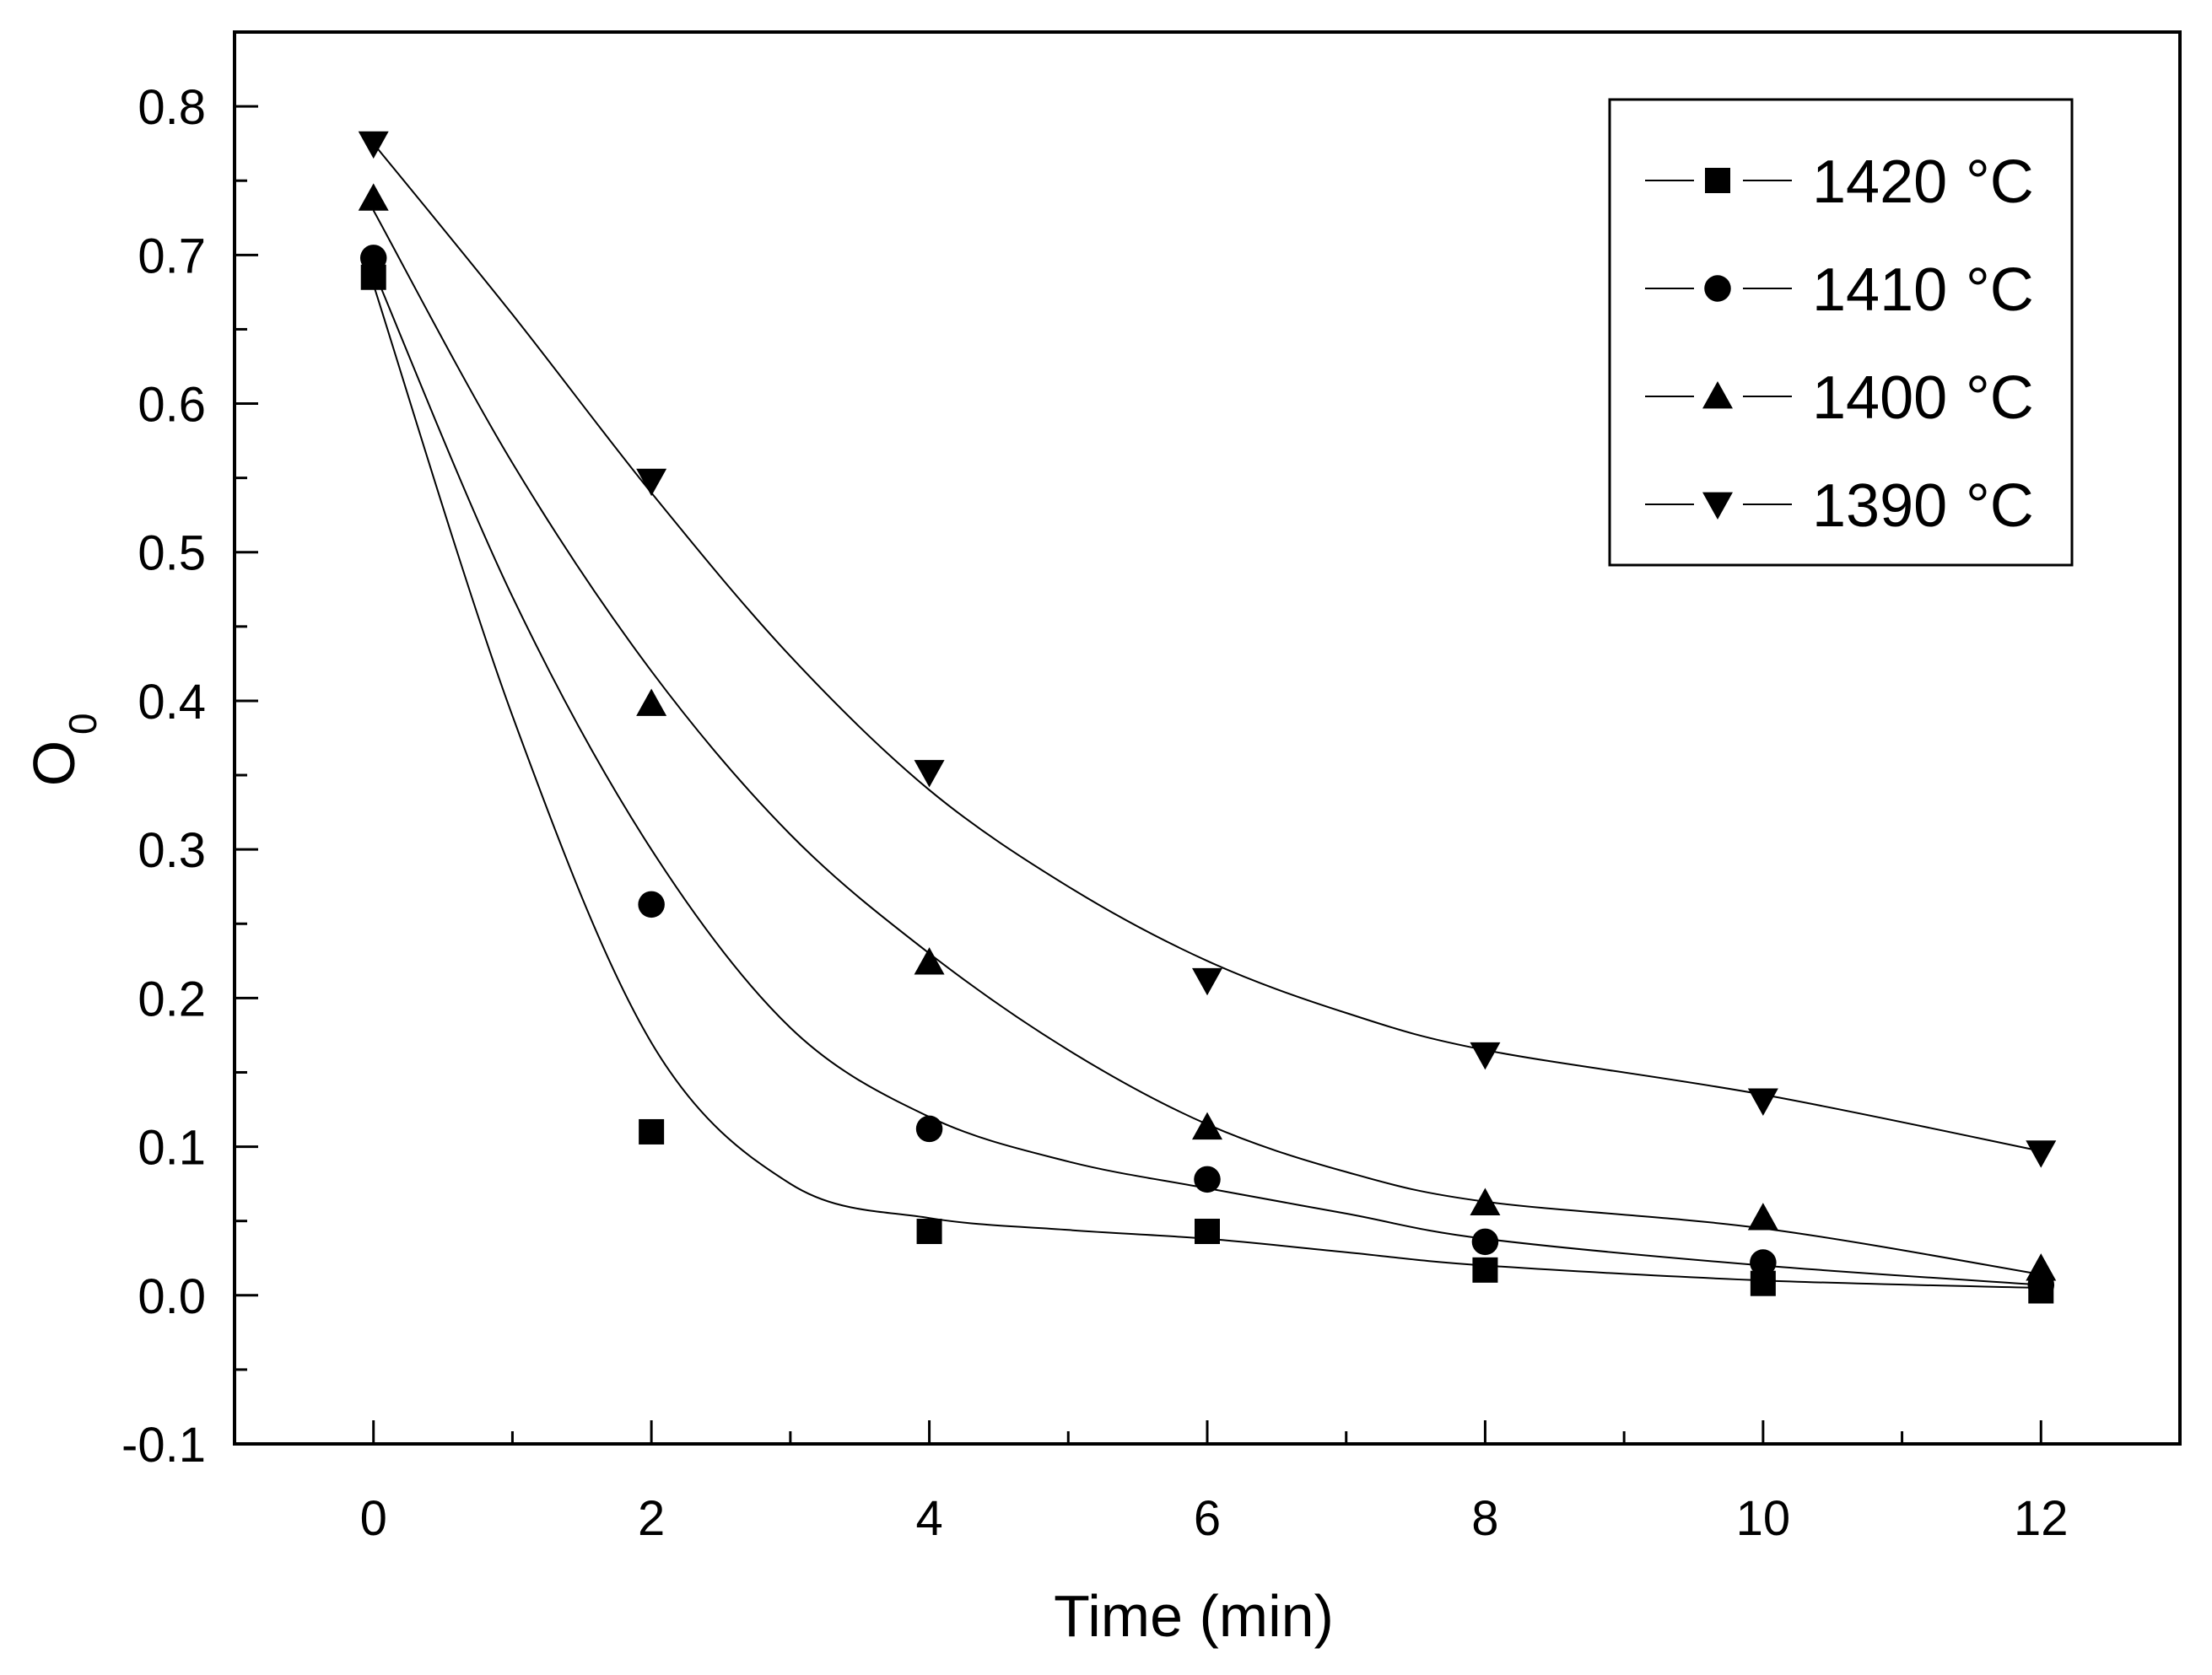 Image resolution: width=2212 pixels, height=1675 pixels. What do you see at coordinates (172, 1148) in the screenshot?
I see `y-tick-label: 0.1` at bounding box center [172, 1148].